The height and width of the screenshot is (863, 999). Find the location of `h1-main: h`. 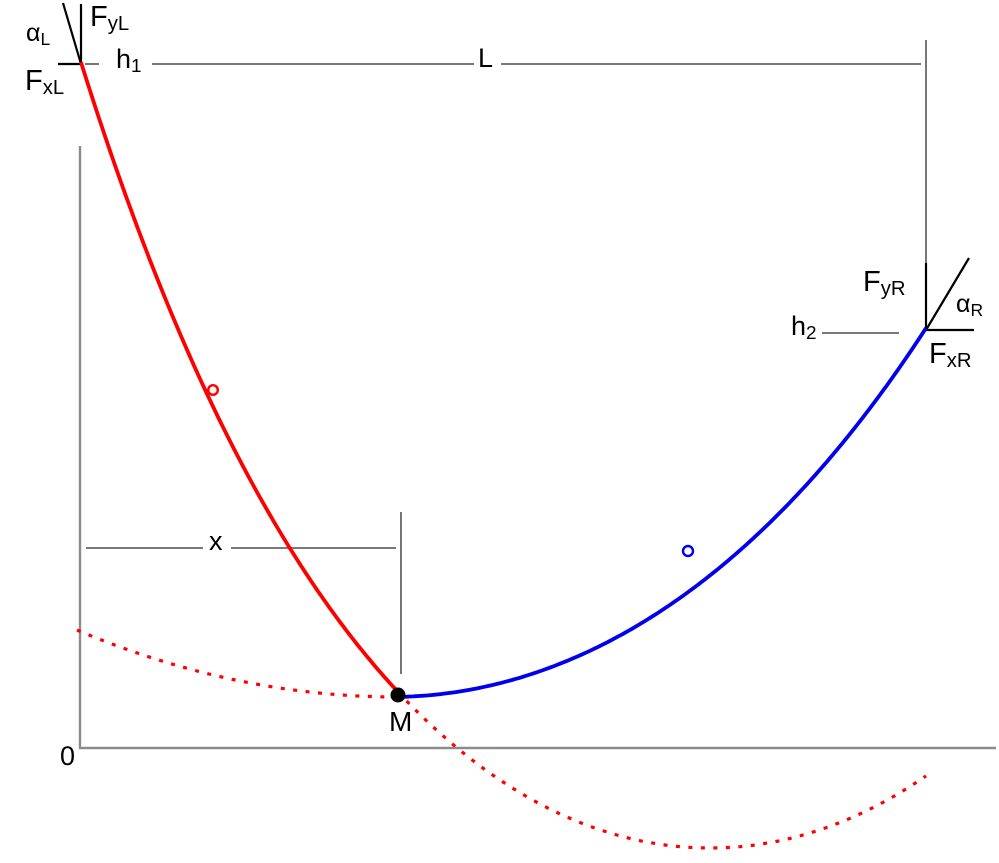

h1-main: h is located at coordinates (124, 59).